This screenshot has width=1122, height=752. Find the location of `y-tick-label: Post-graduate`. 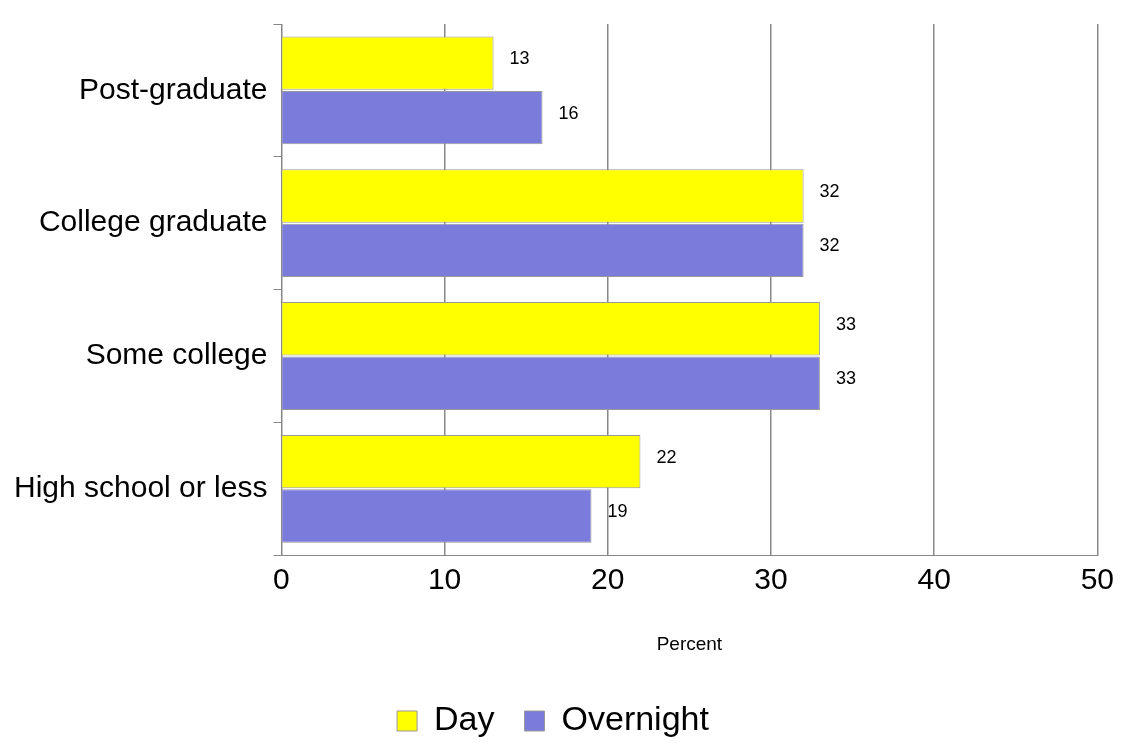

y-tick-label: Post-graduate is located at coordinates (173, 88).